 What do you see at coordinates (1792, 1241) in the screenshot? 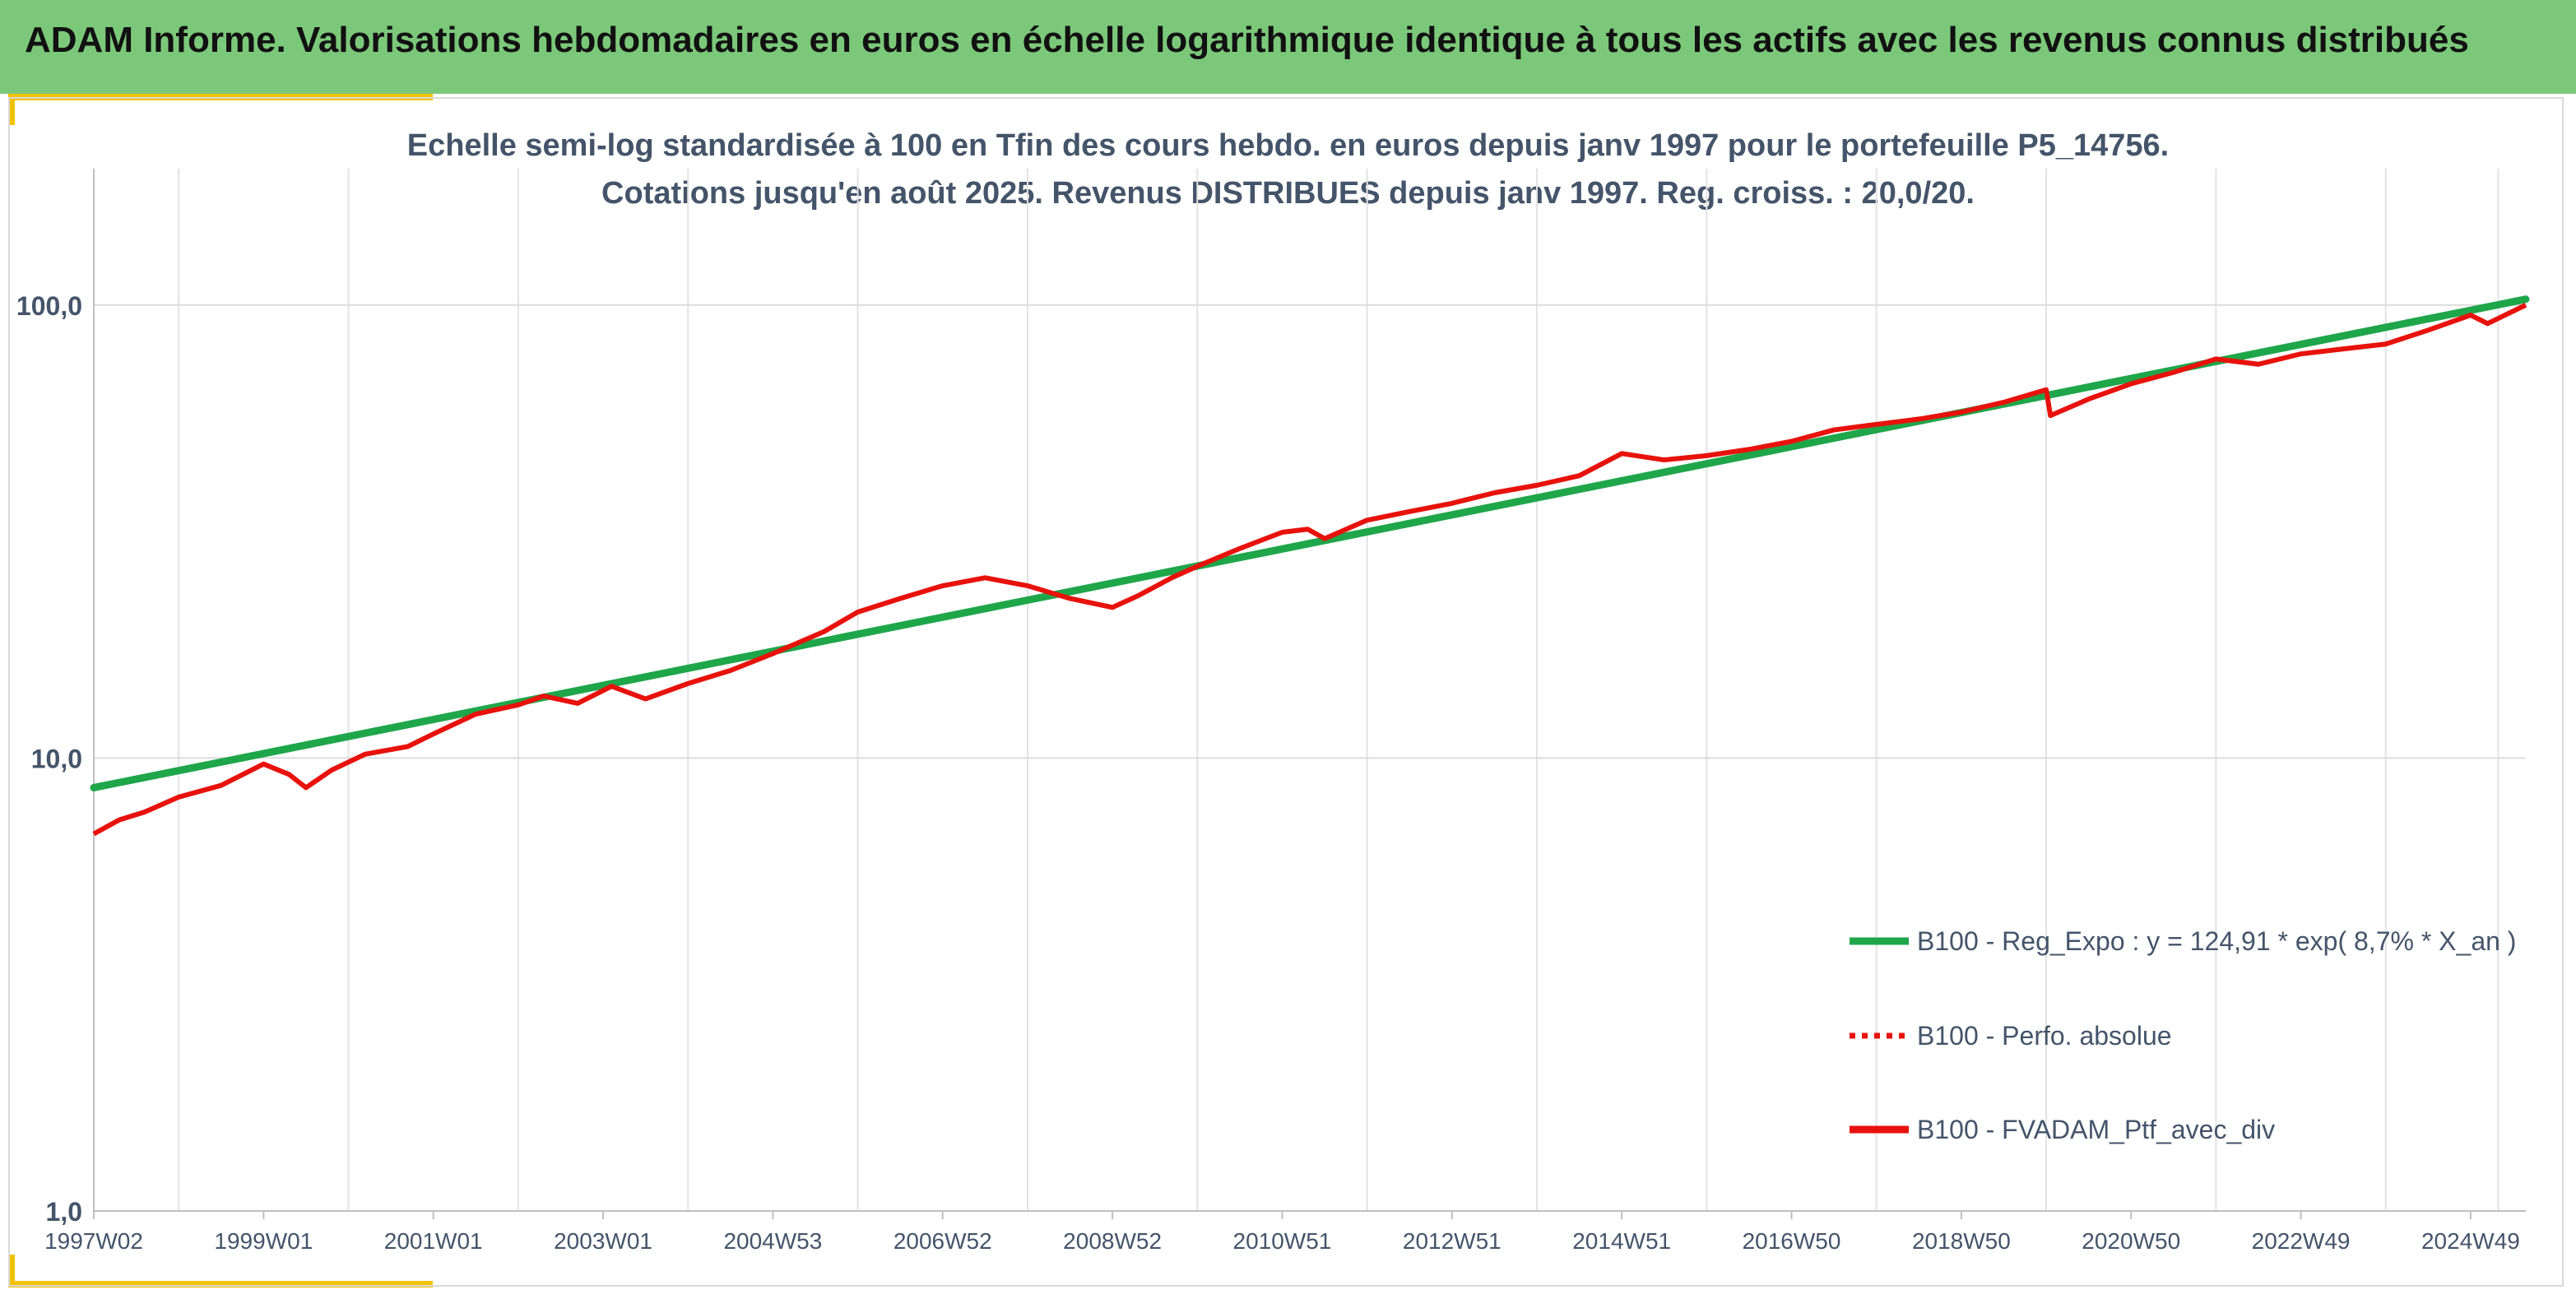
I see `x-tick-label: 2016W50` at bounding box center [1792, 1241].